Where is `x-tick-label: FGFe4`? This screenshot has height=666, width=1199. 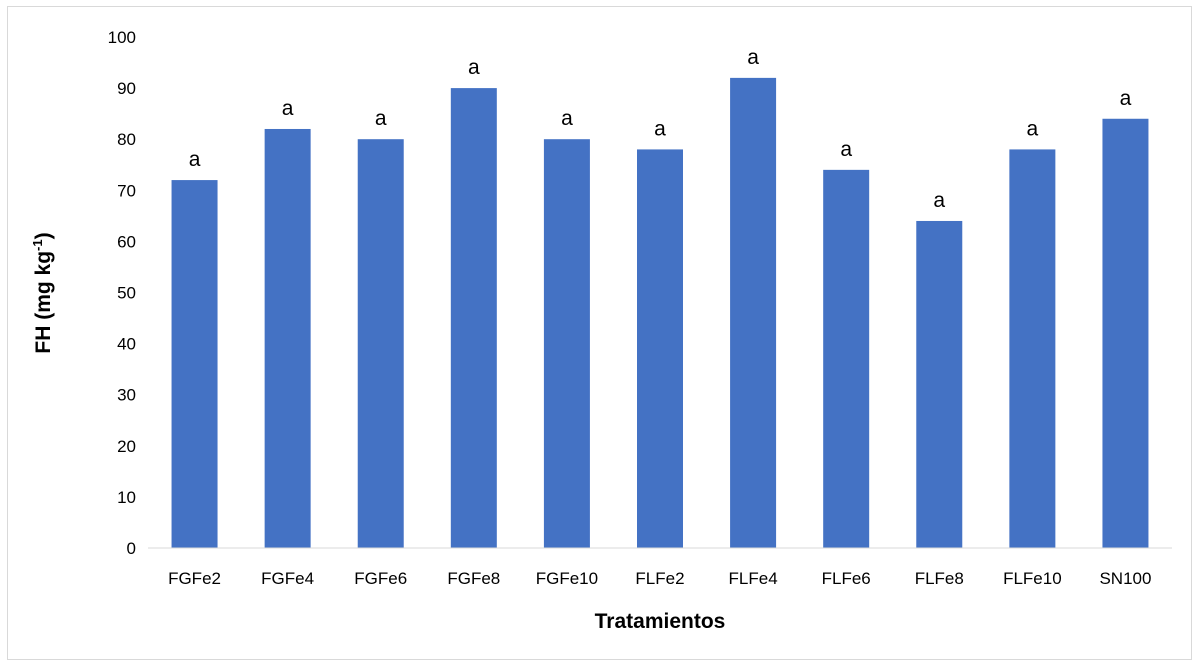 x-tick-label: FGFe4 is located at coordinates (287, 578).